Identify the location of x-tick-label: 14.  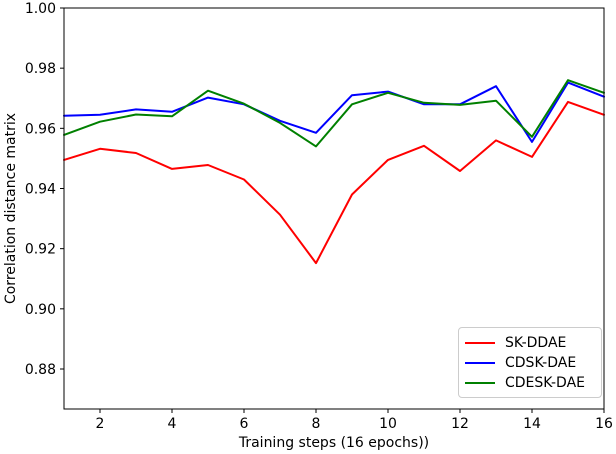
(532, 424).